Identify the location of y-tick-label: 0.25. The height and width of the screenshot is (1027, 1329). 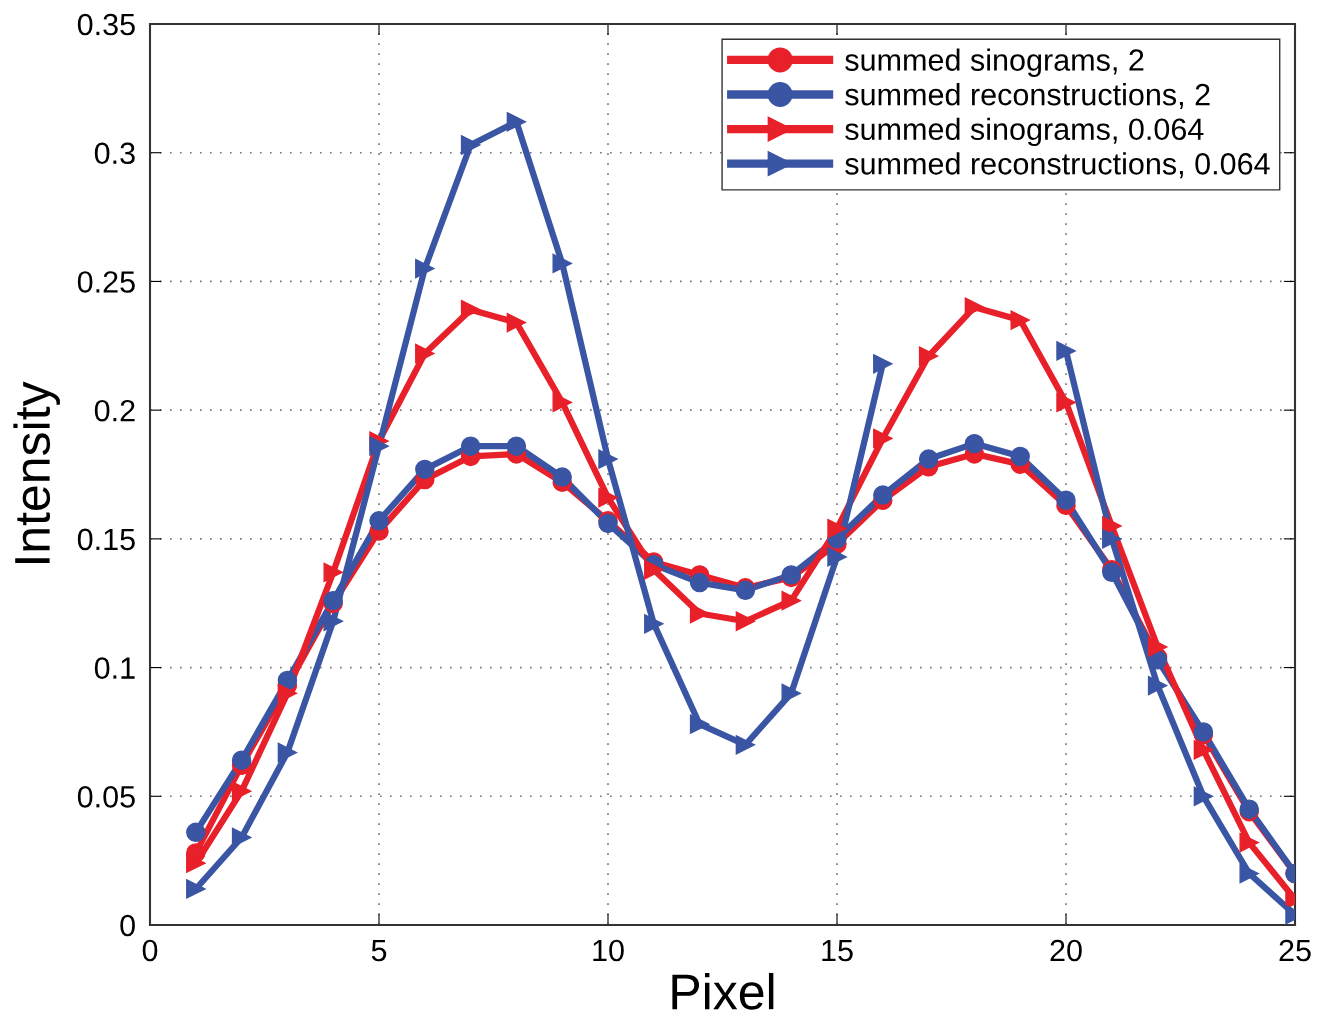
(106, 282).